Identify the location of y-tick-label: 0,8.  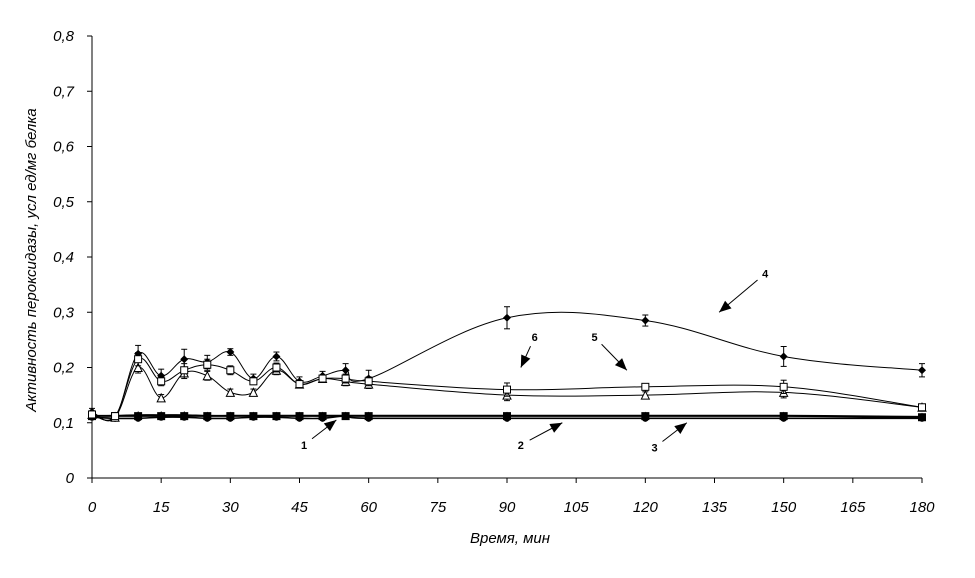
(64, 36).